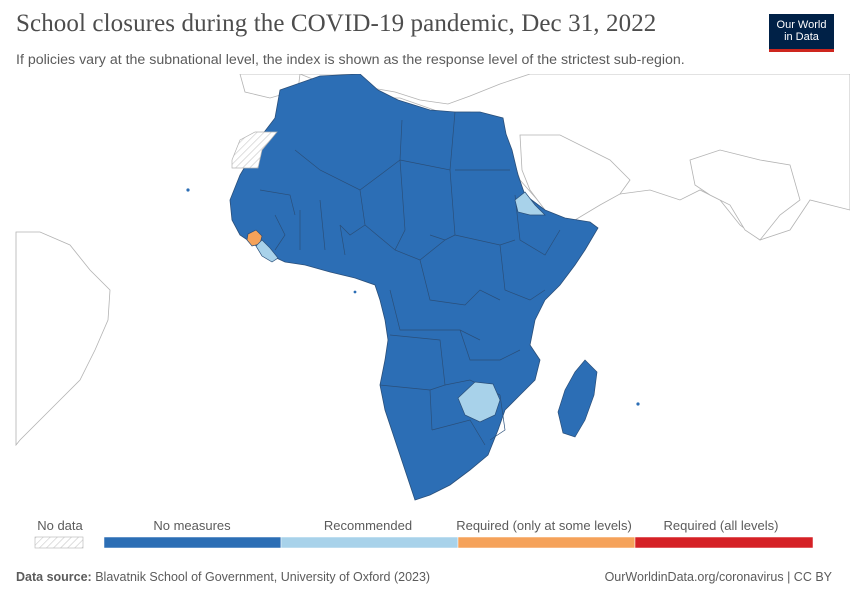 This screenshot has width=850, height=600. I want to click on legend-no-data-label: No data, so click(60, 525).